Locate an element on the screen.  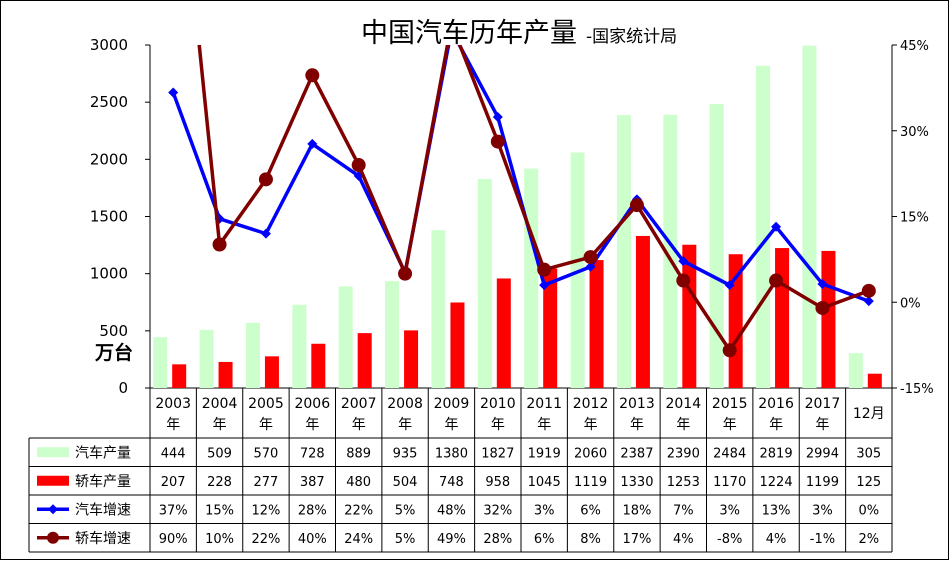
x-tick-label: 2016 is located at coordinates (776, 404).